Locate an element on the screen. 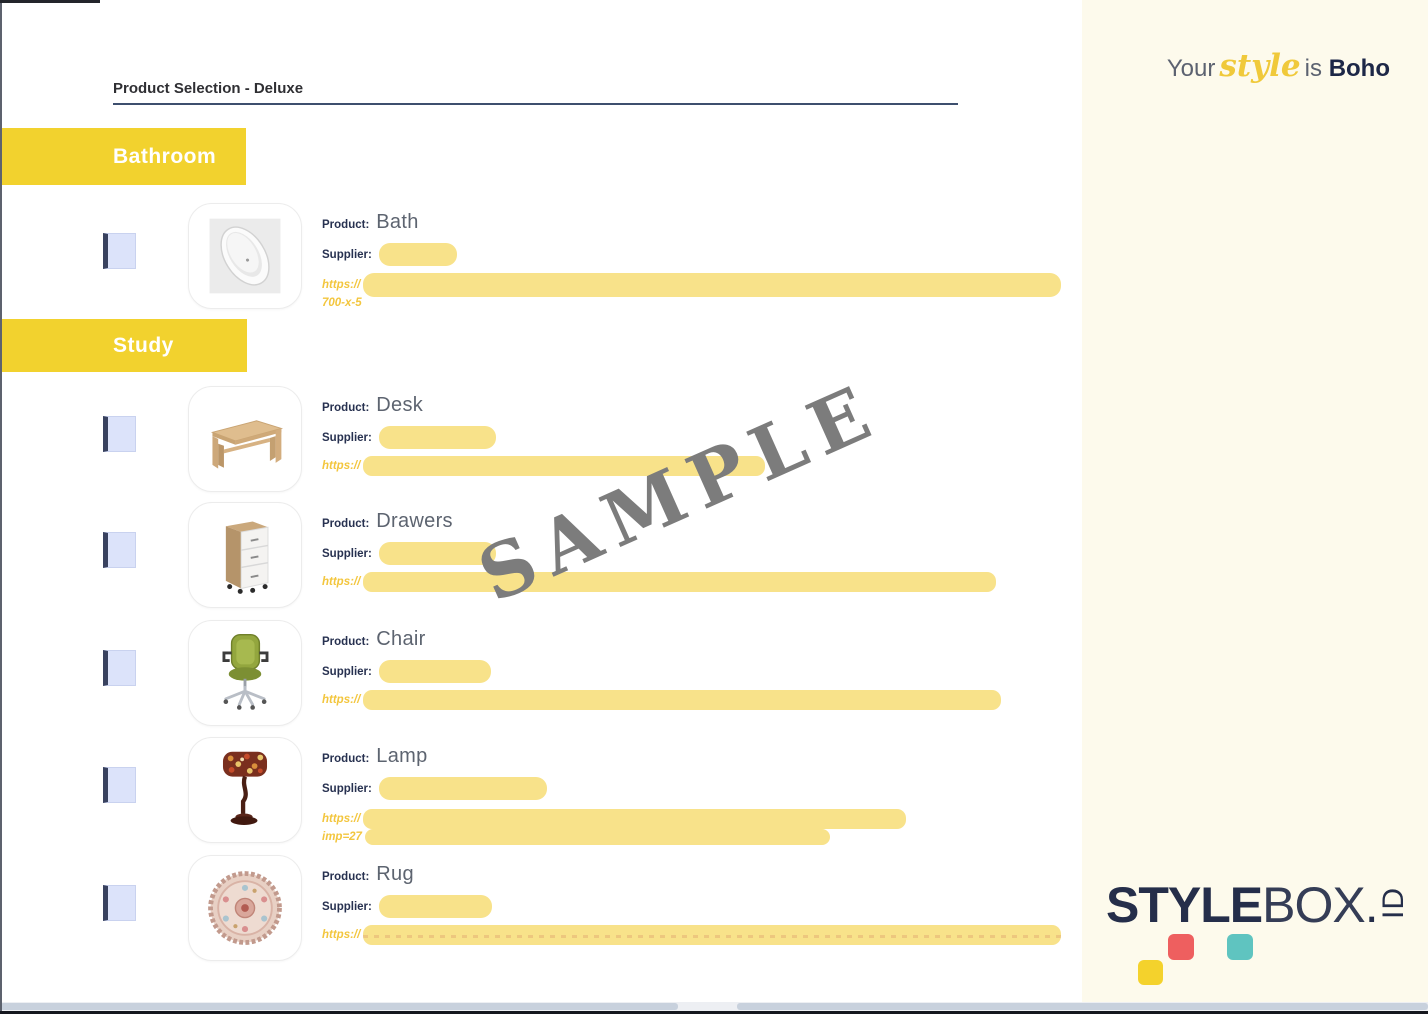  bathtub-image is located at coordinates (245, 256).